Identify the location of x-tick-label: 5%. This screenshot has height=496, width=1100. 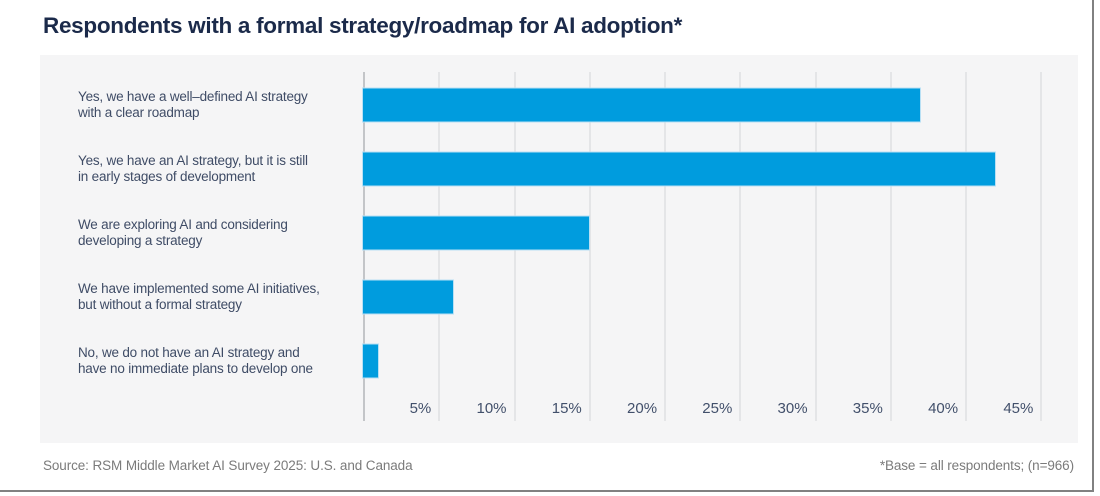
(420, 408).